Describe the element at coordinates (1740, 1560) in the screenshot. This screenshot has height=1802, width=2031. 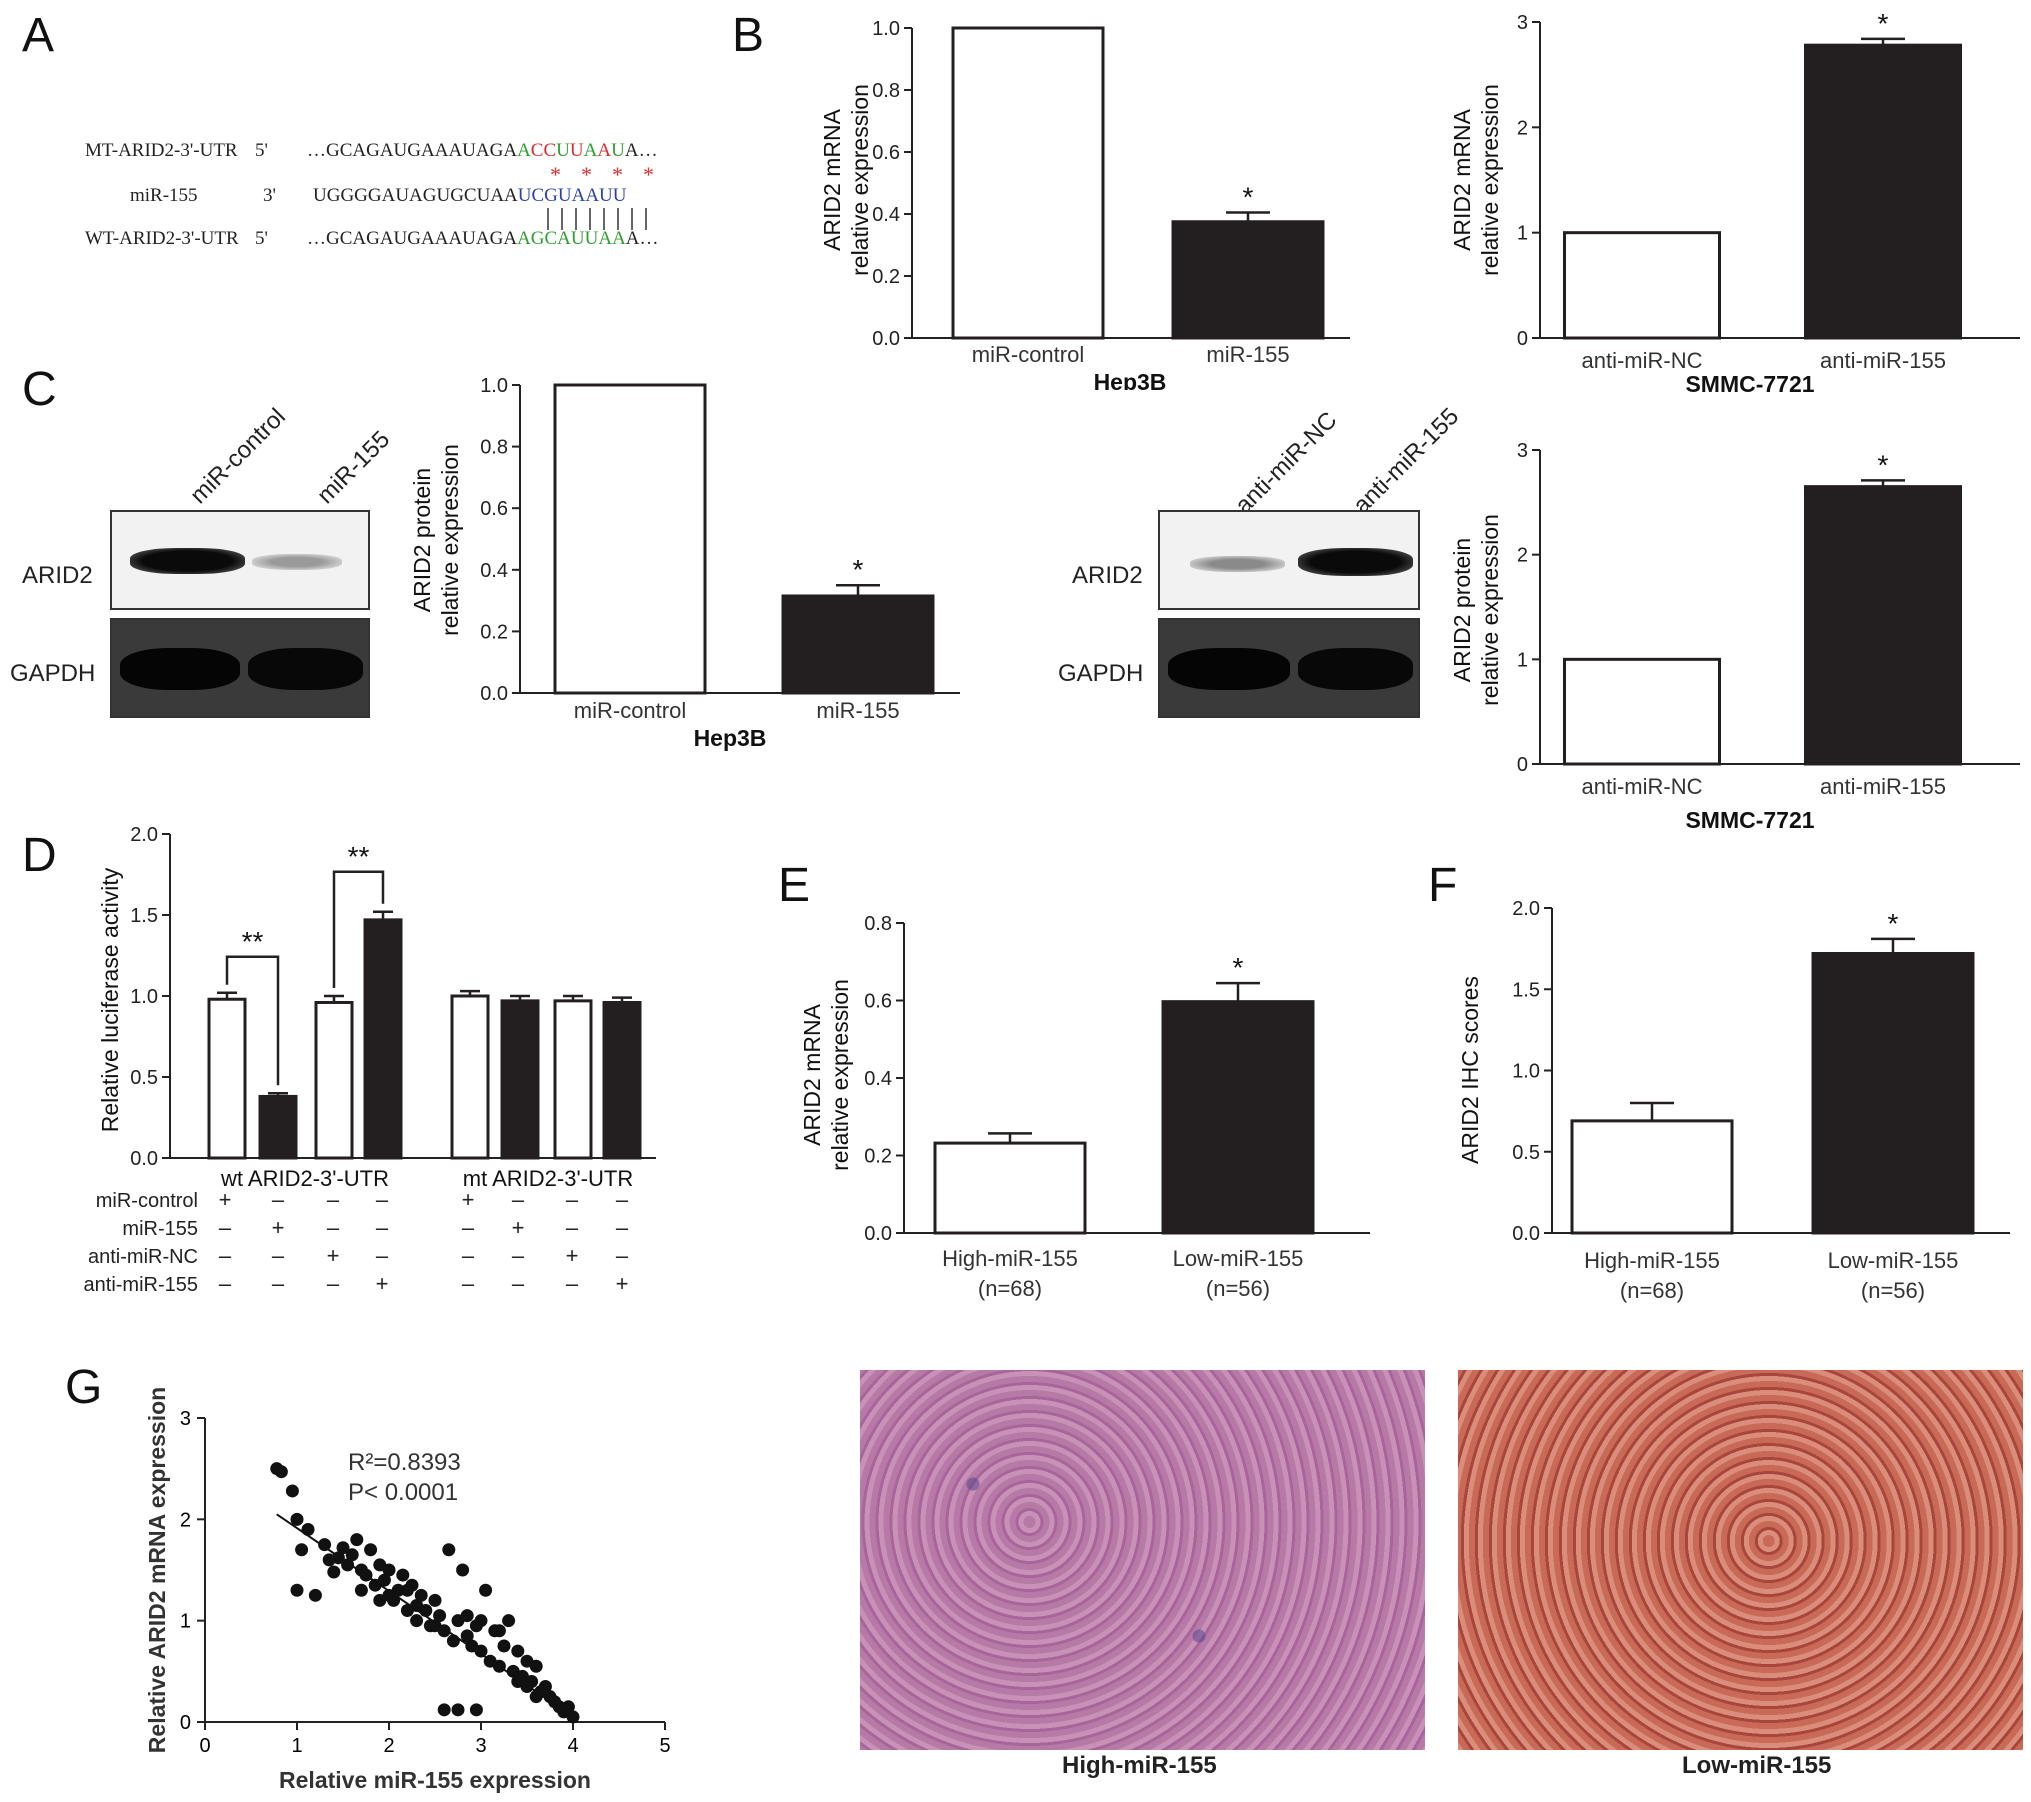
I see `ihc-image-low` at that location.